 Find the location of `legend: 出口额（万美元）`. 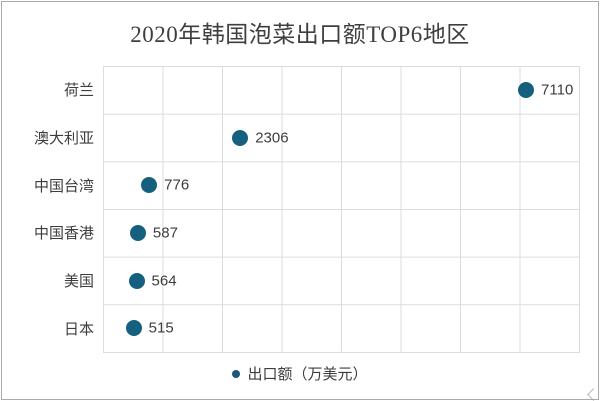

legend: 出口额（万美元） is located at coordinates (300, 373).